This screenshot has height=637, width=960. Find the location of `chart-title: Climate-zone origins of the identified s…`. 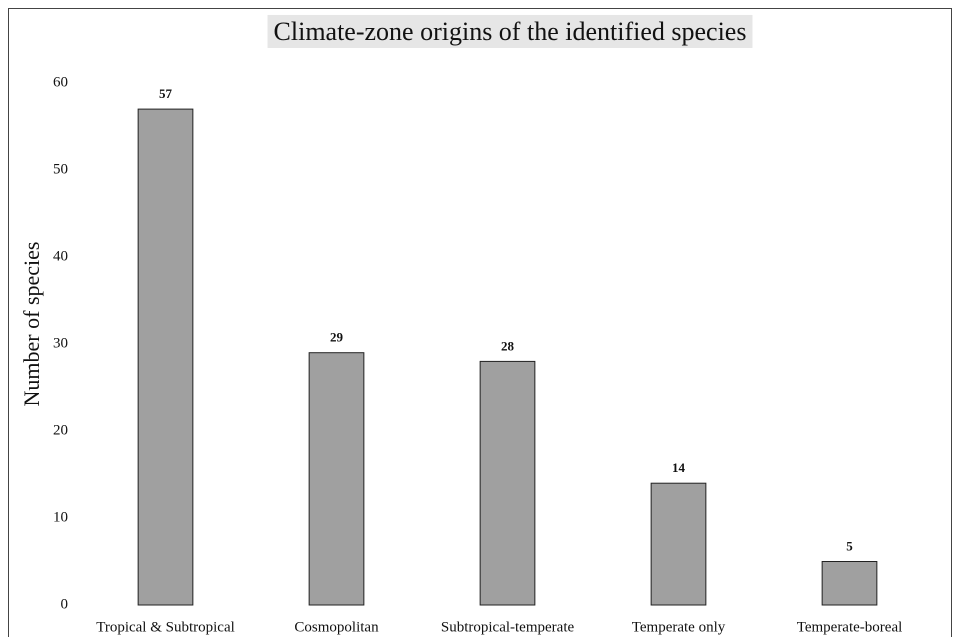

chart-title: Climate-zone origins of the identified s… is located at coordinates (510, 31).